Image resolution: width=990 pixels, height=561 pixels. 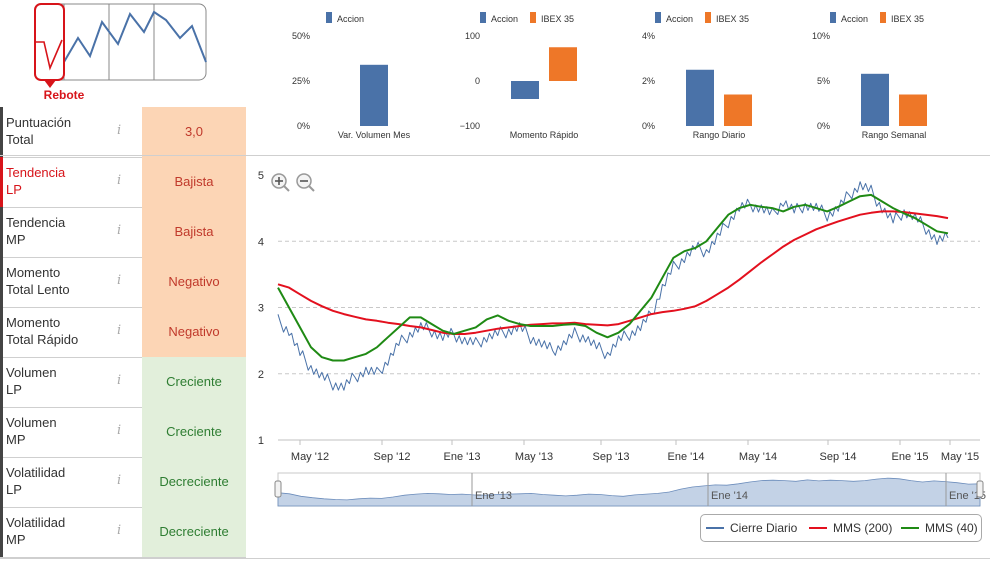 I want to click on pattern-line-icon, so click(x=135, y=36).